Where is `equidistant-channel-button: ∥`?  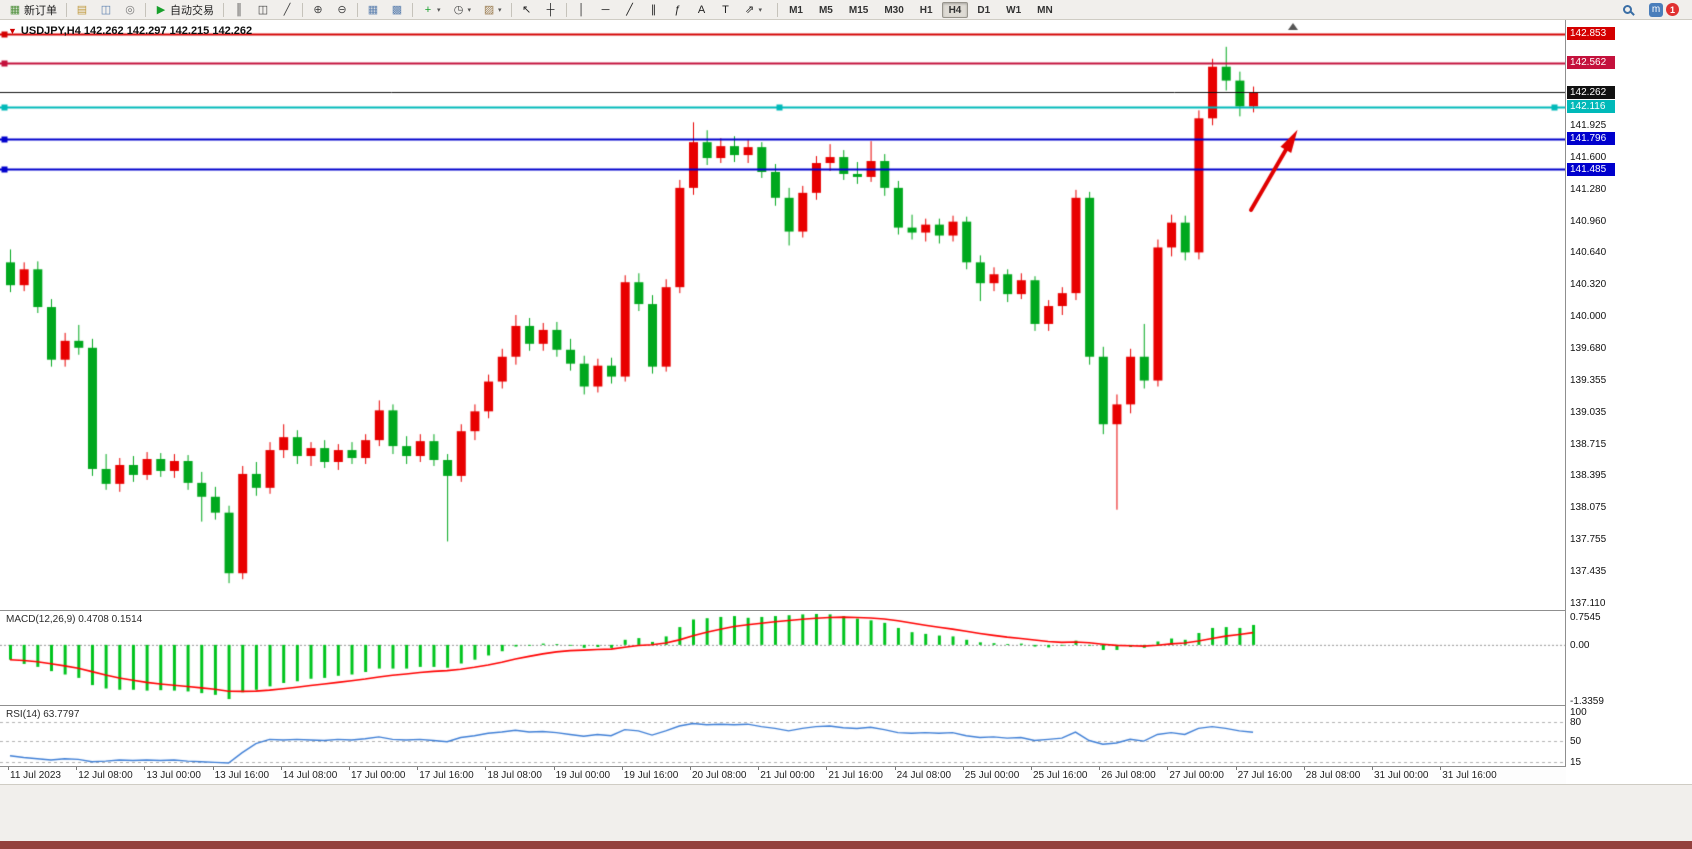
equidistant-channel-button: ∥ is located at coordinates (654, 10).